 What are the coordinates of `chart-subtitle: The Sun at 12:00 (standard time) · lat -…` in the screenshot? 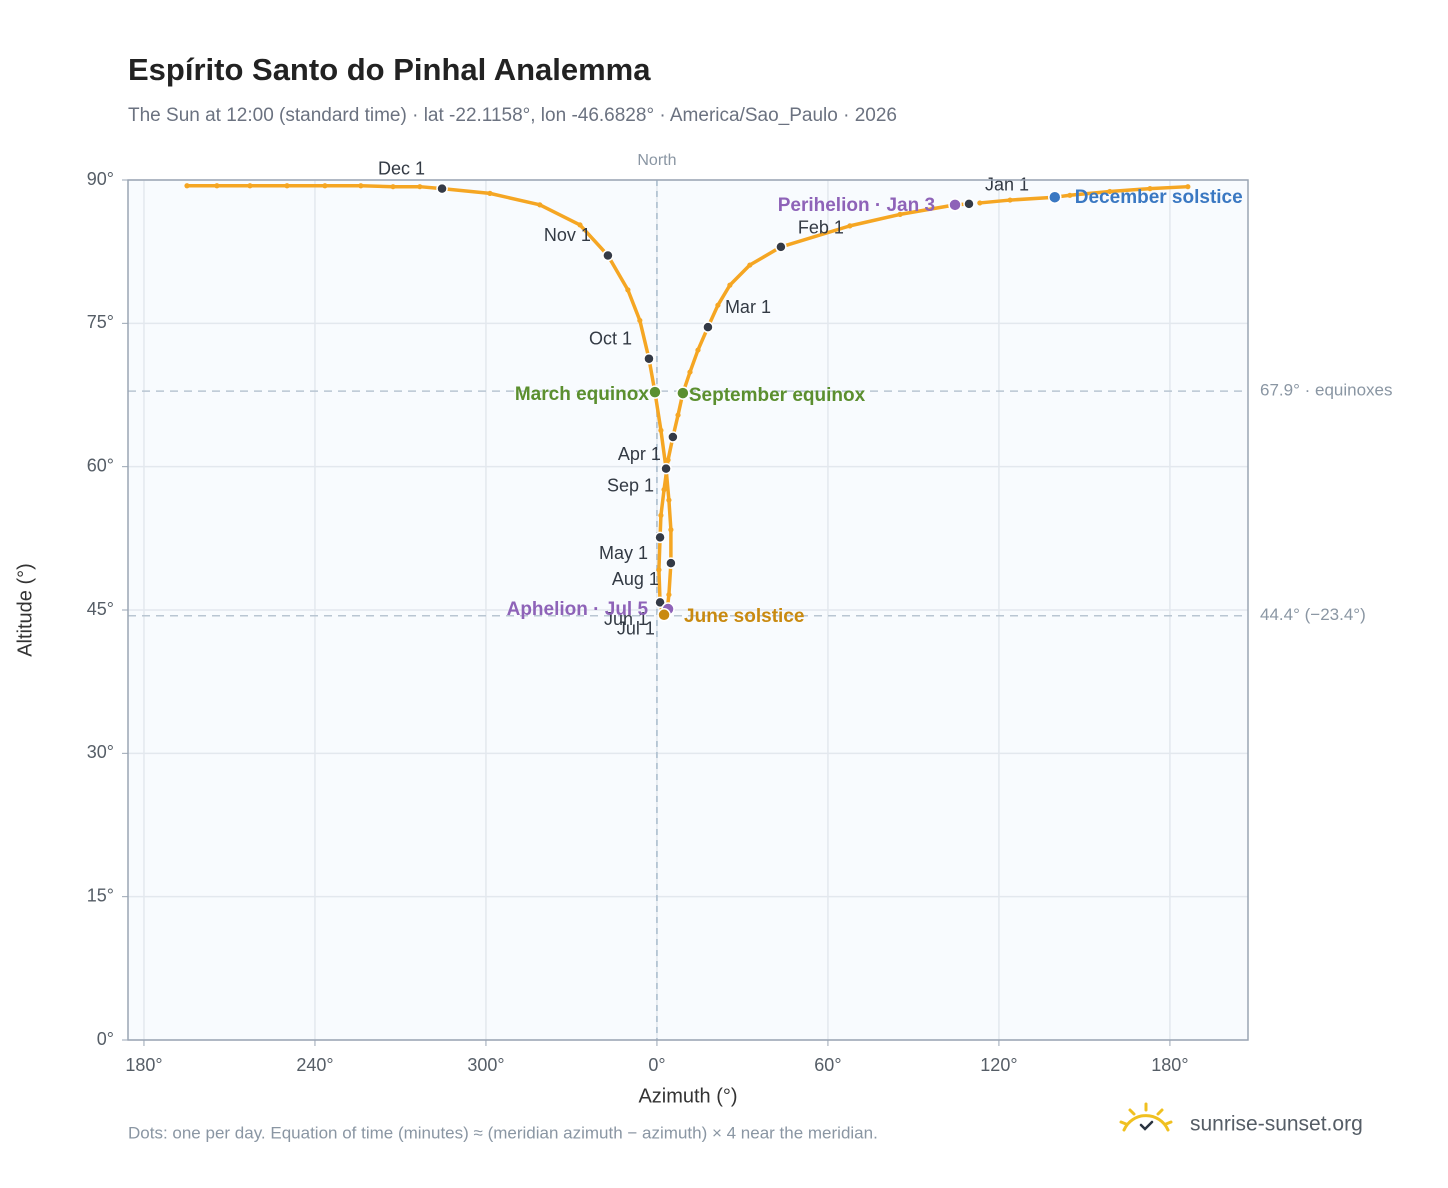 It's located at (512, 115).